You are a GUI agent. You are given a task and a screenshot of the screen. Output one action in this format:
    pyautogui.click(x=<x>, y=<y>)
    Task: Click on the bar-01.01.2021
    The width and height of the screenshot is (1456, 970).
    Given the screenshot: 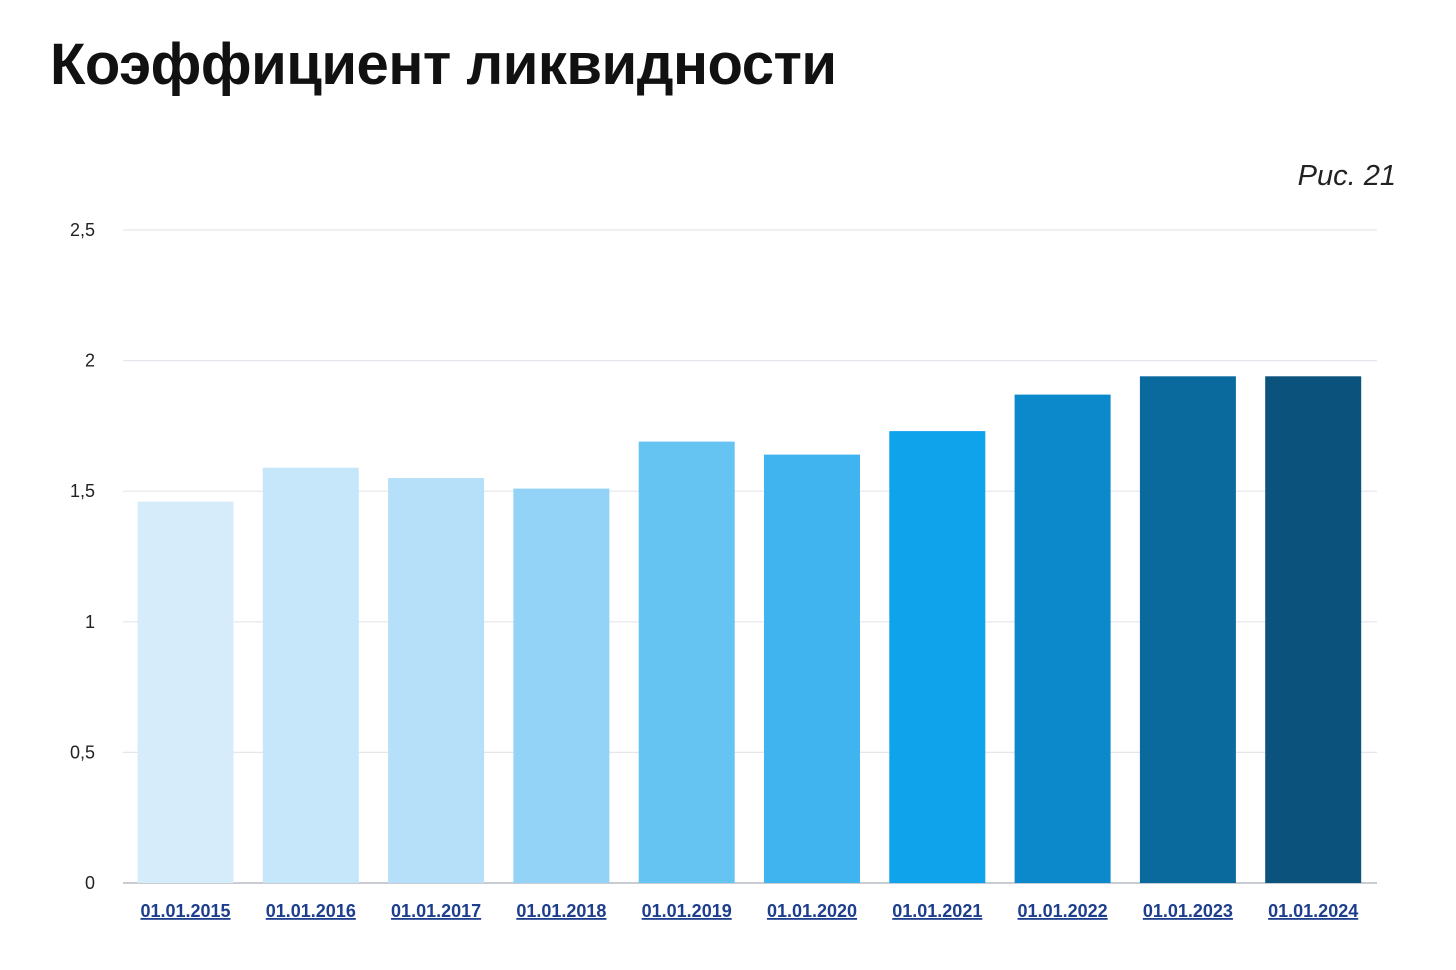 What is the action you would take?
    pyautogui.click(x=937, y=657)
    